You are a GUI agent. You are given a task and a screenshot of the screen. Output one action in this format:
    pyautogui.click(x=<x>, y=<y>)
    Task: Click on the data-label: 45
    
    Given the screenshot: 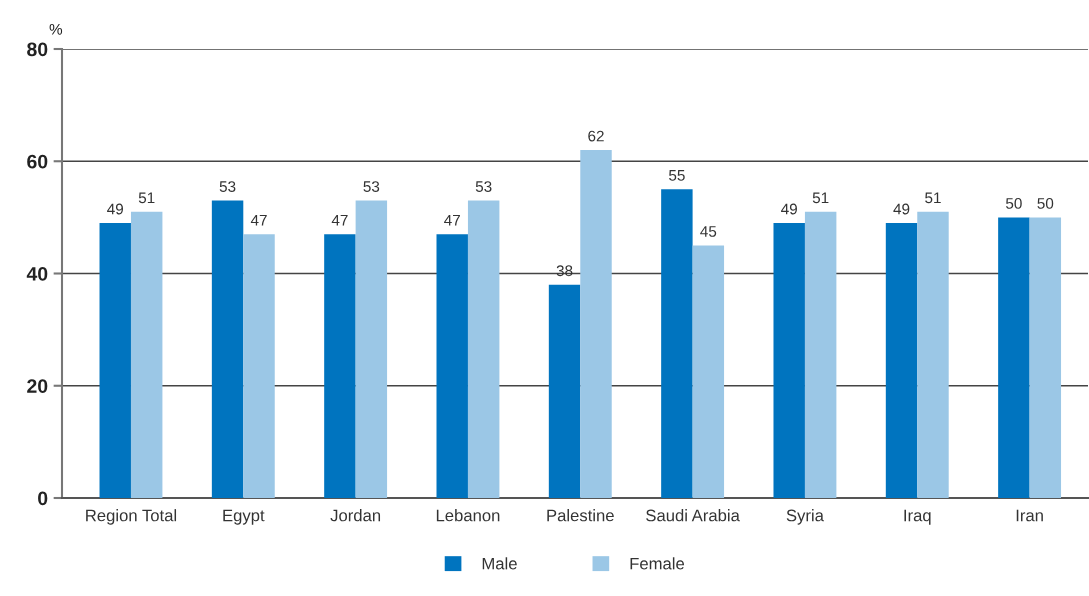 What is the action you would take?
    pyautogui.click(x=708, y=231)
    